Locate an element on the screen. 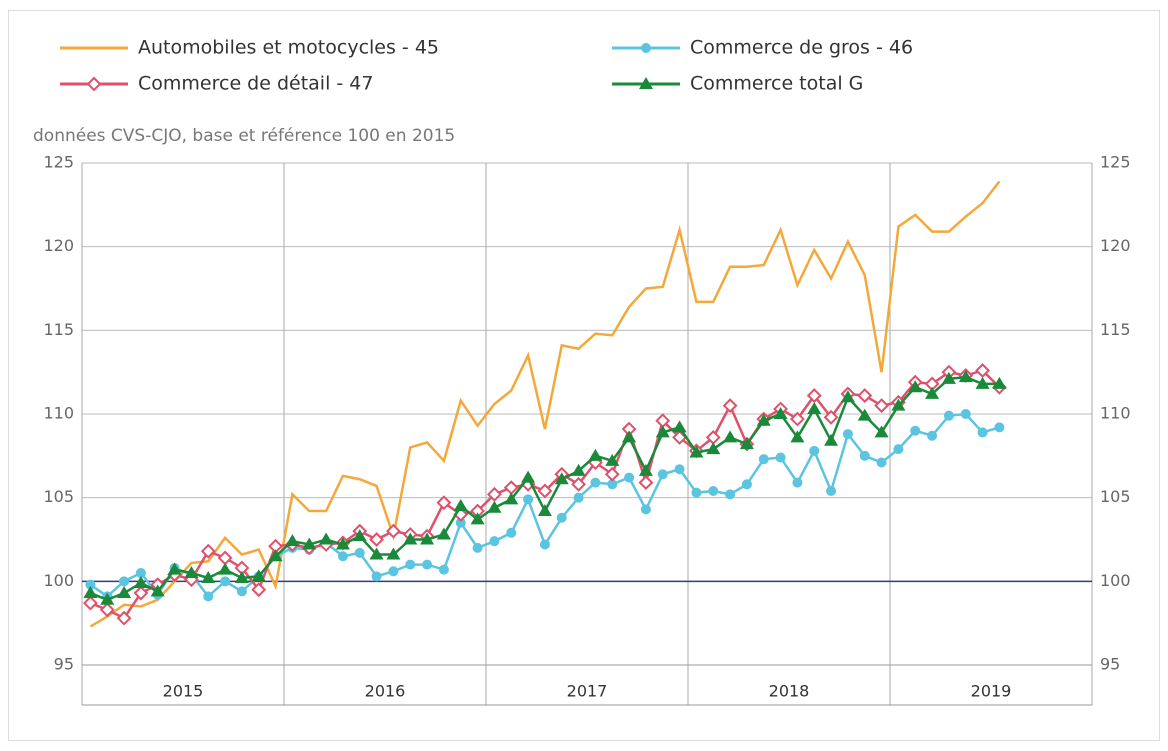 The width and height of the screenshot is (1168, 751). y-tick-label: 100 is located at coordinates (58, 580).